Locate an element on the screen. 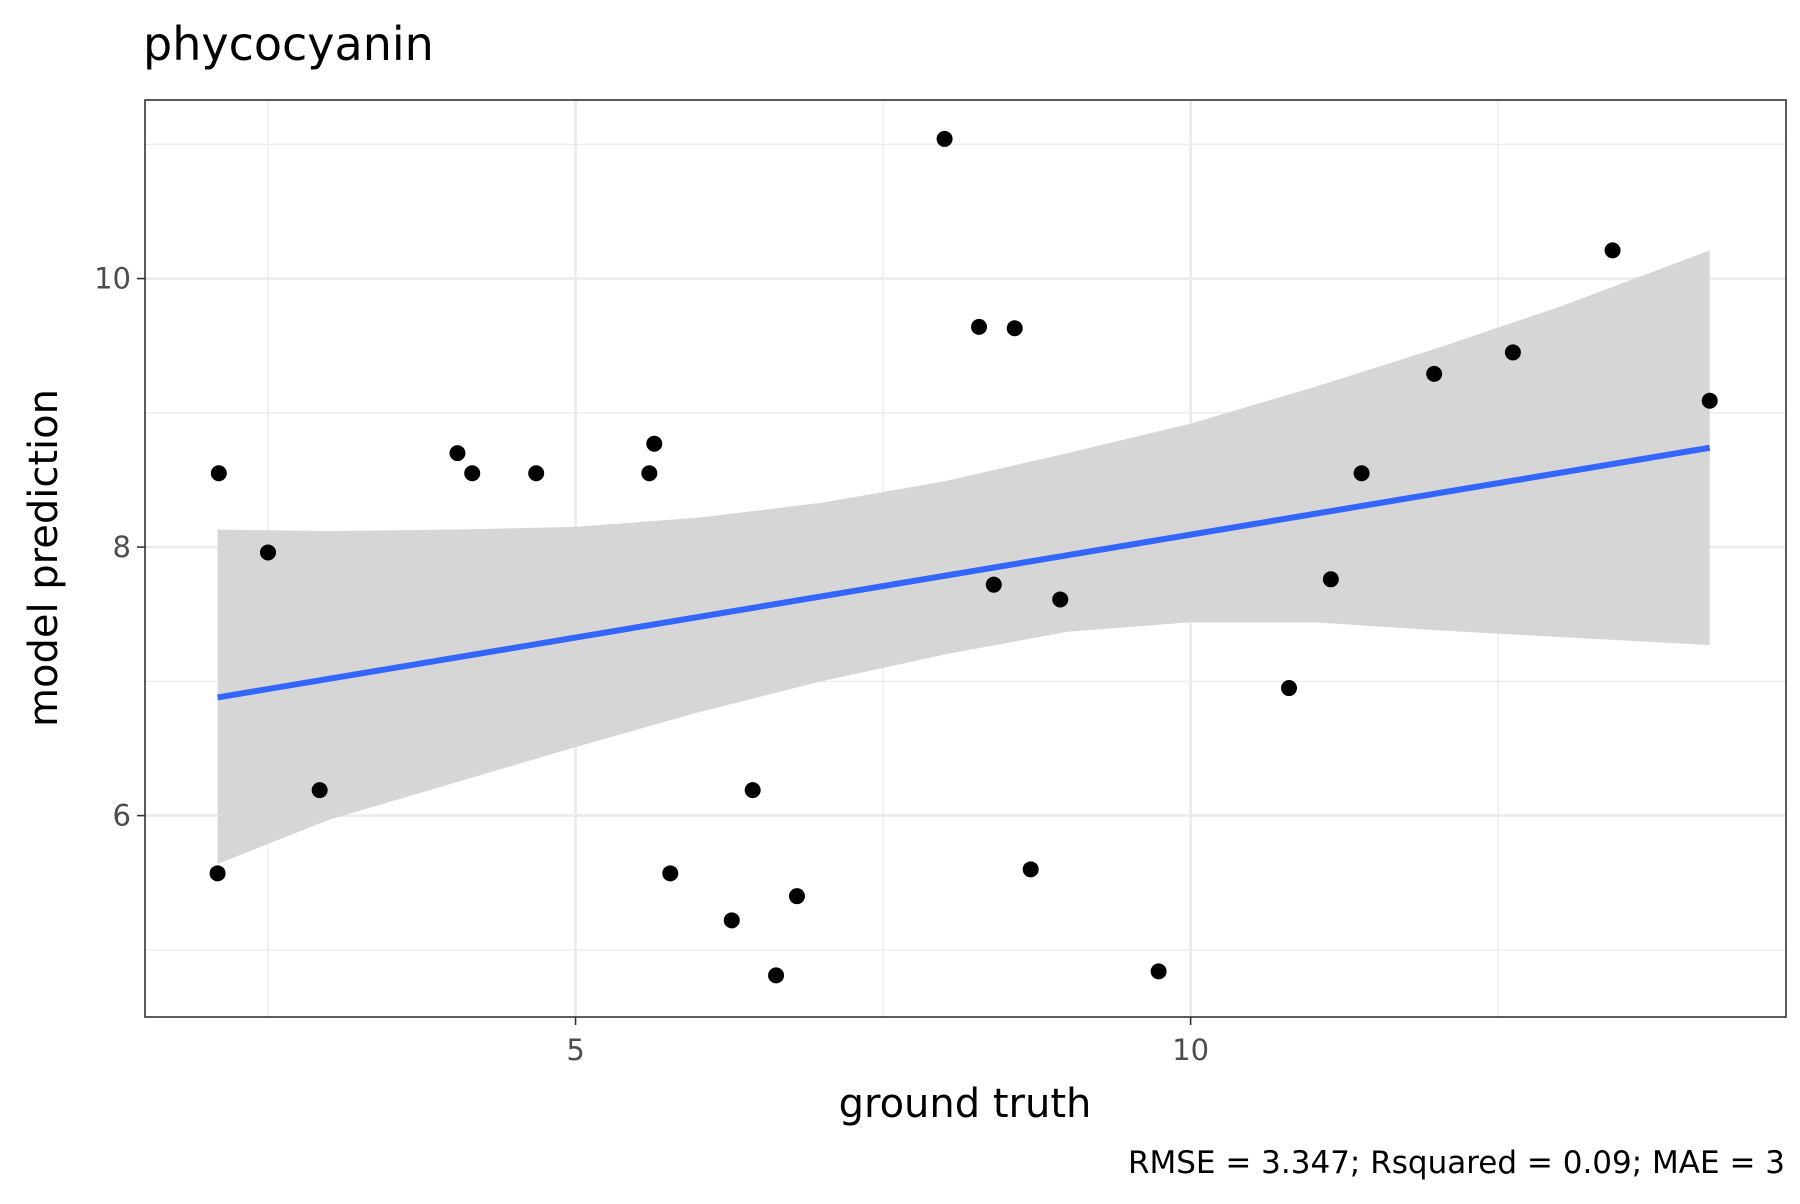  y-axis-ticks: 6 8 10 is located at coordinates (119, 547).